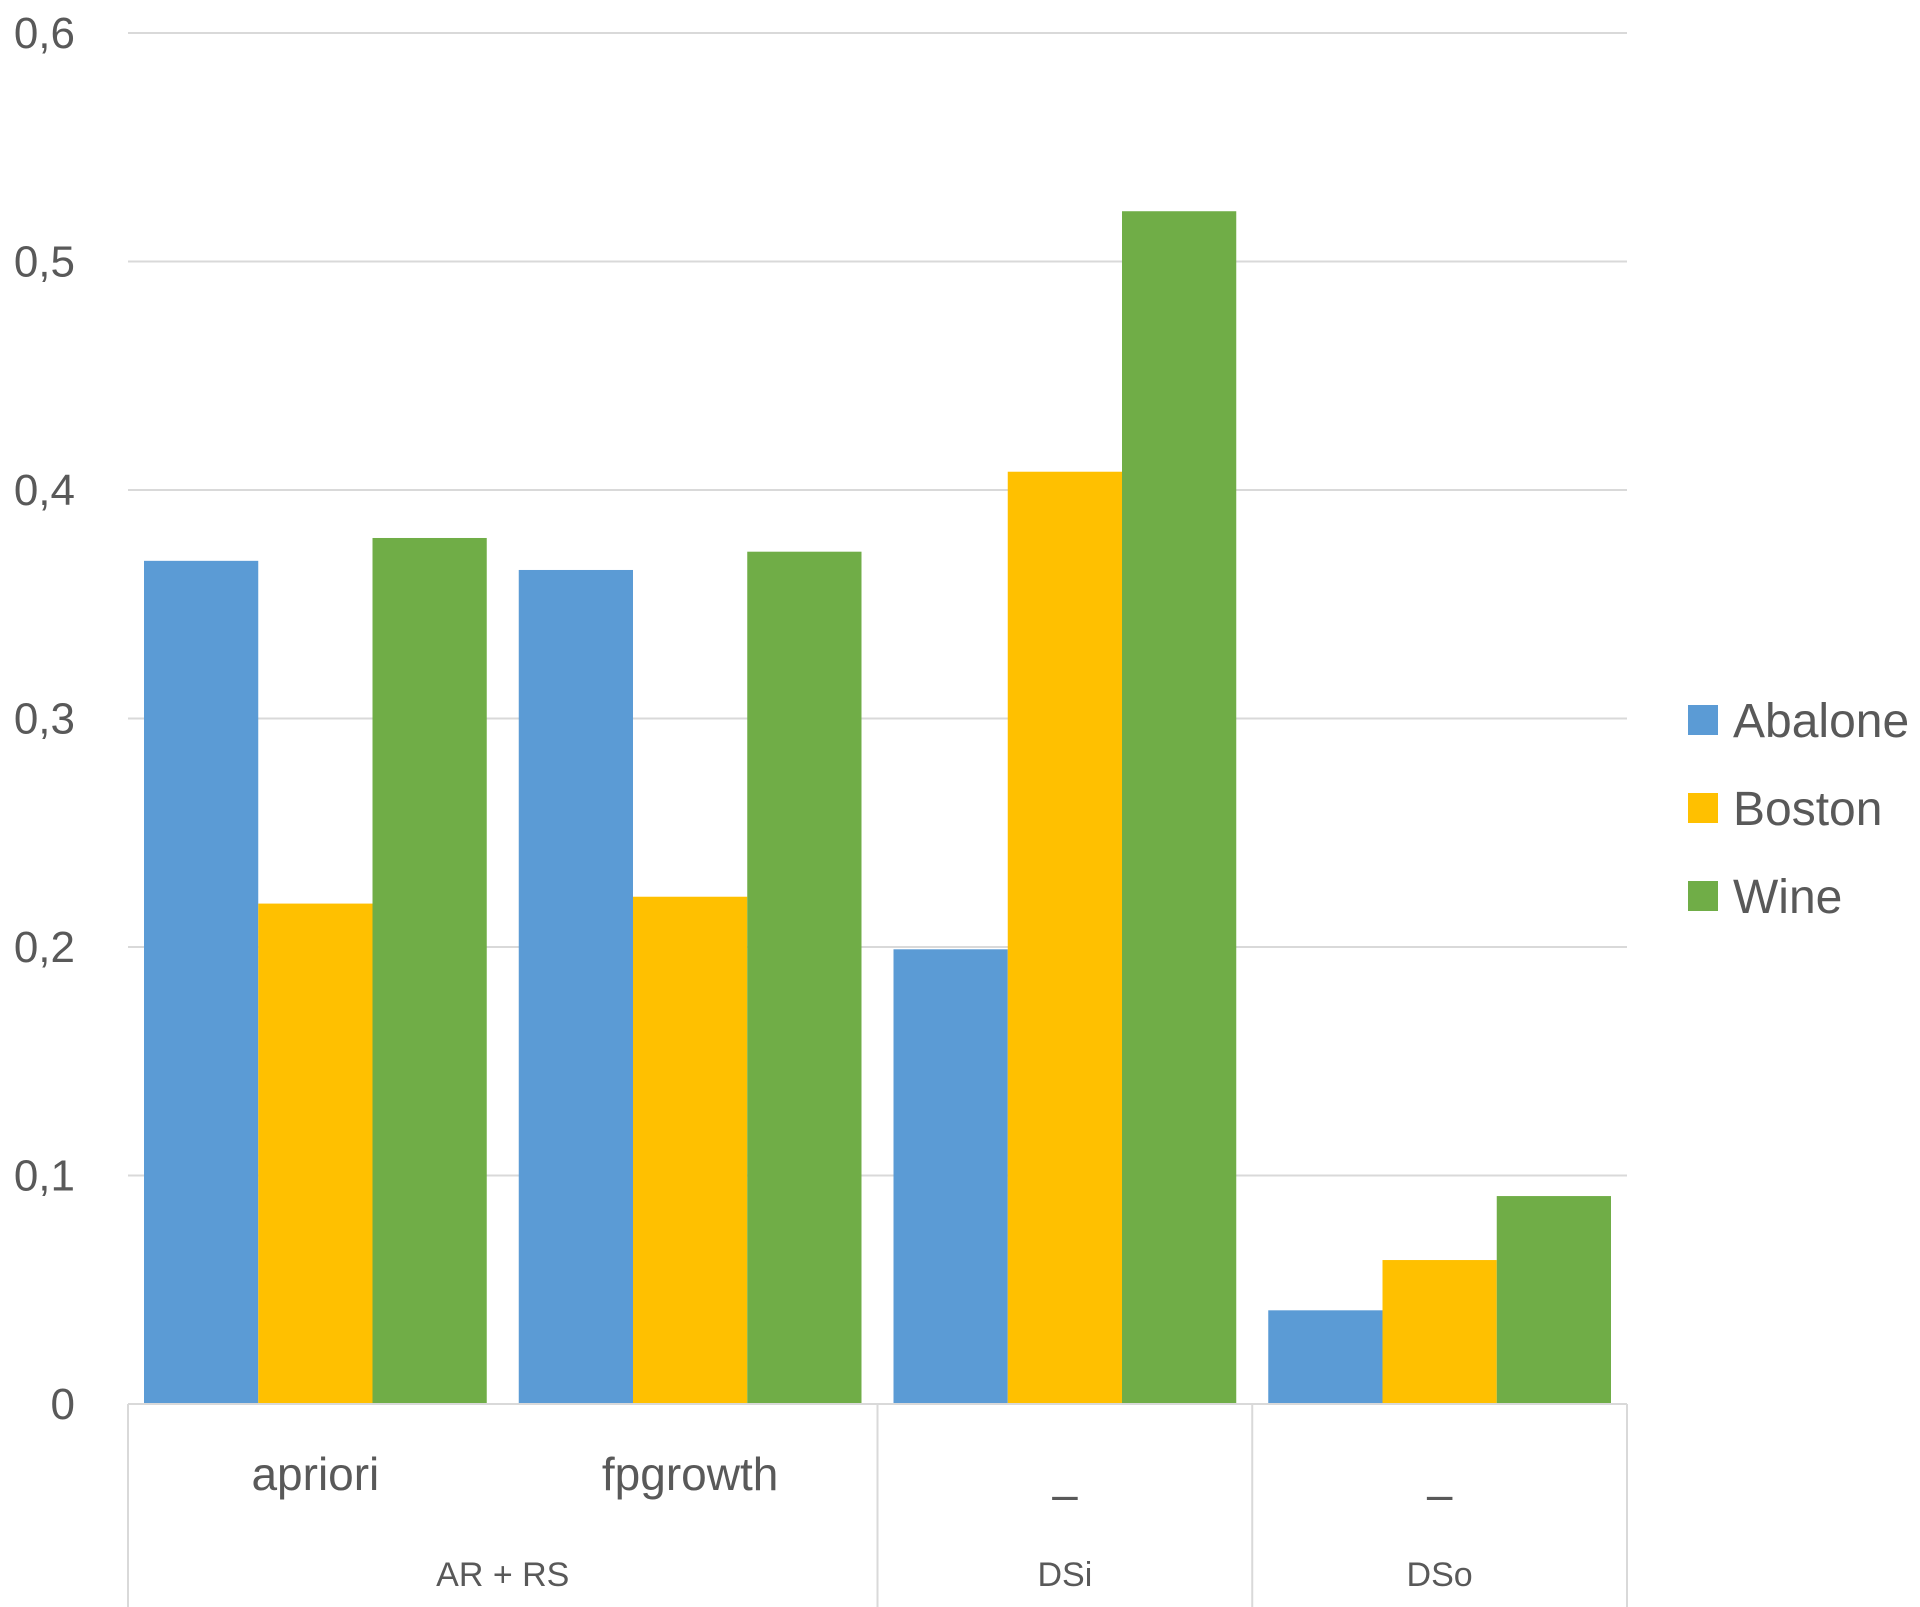 This screenshot has height=1607, width=1920. Describe the element at coordinates (44, 33) in the screenshot. I see `y-tick-label: 0,6` at that location.